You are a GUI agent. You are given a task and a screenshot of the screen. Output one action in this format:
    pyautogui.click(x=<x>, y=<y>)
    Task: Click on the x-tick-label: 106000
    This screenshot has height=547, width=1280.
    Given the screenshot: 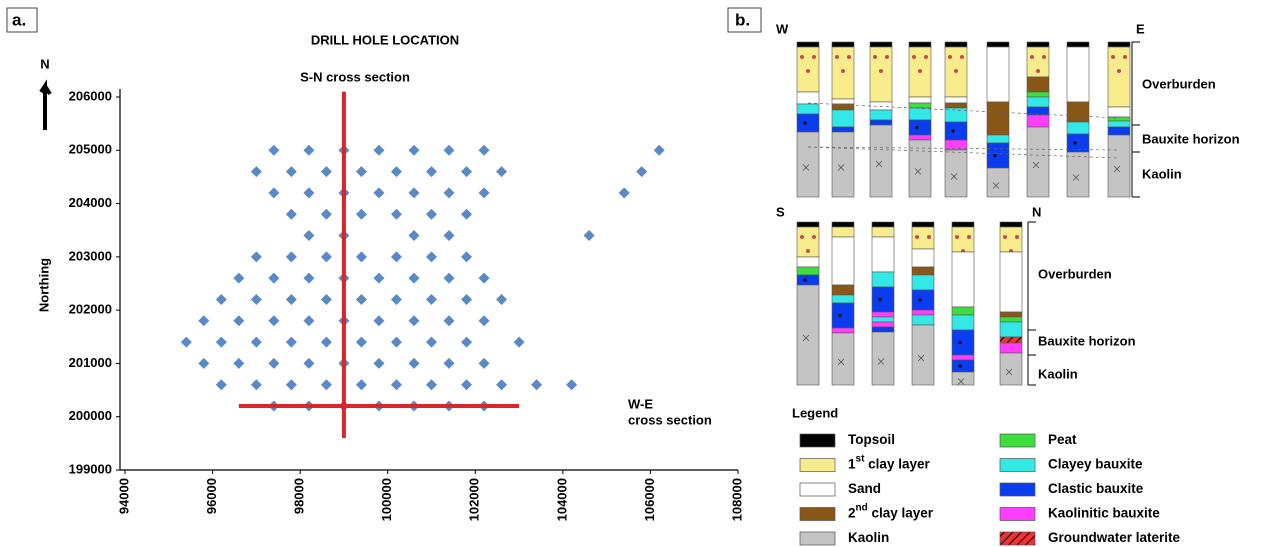 What is the action you would take?
    pyautogui.click(x=649, y=499)
    